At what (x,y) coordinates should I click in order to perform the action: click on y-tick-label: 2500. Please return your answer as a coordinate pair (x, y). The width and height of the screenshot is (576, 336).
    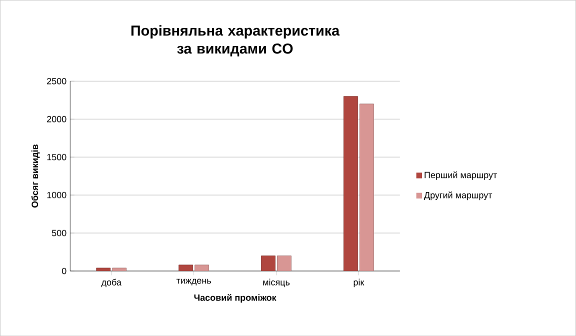
    Looking at the image, I should click on (56, 81).